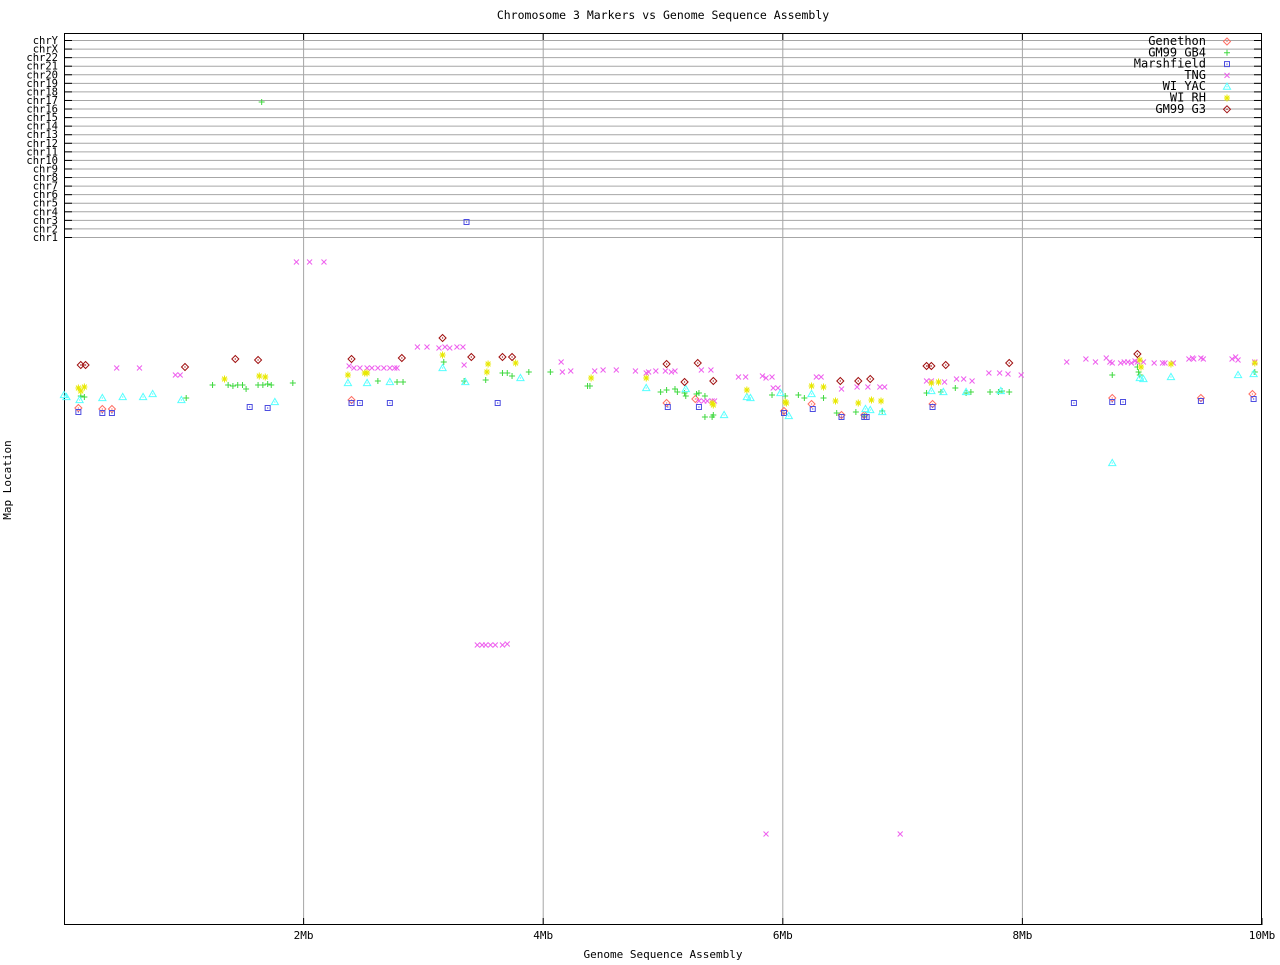 The width and height of the screenshot is (1280, 965). I want to click on data-point-genethon-glyph, so click(784, 411).